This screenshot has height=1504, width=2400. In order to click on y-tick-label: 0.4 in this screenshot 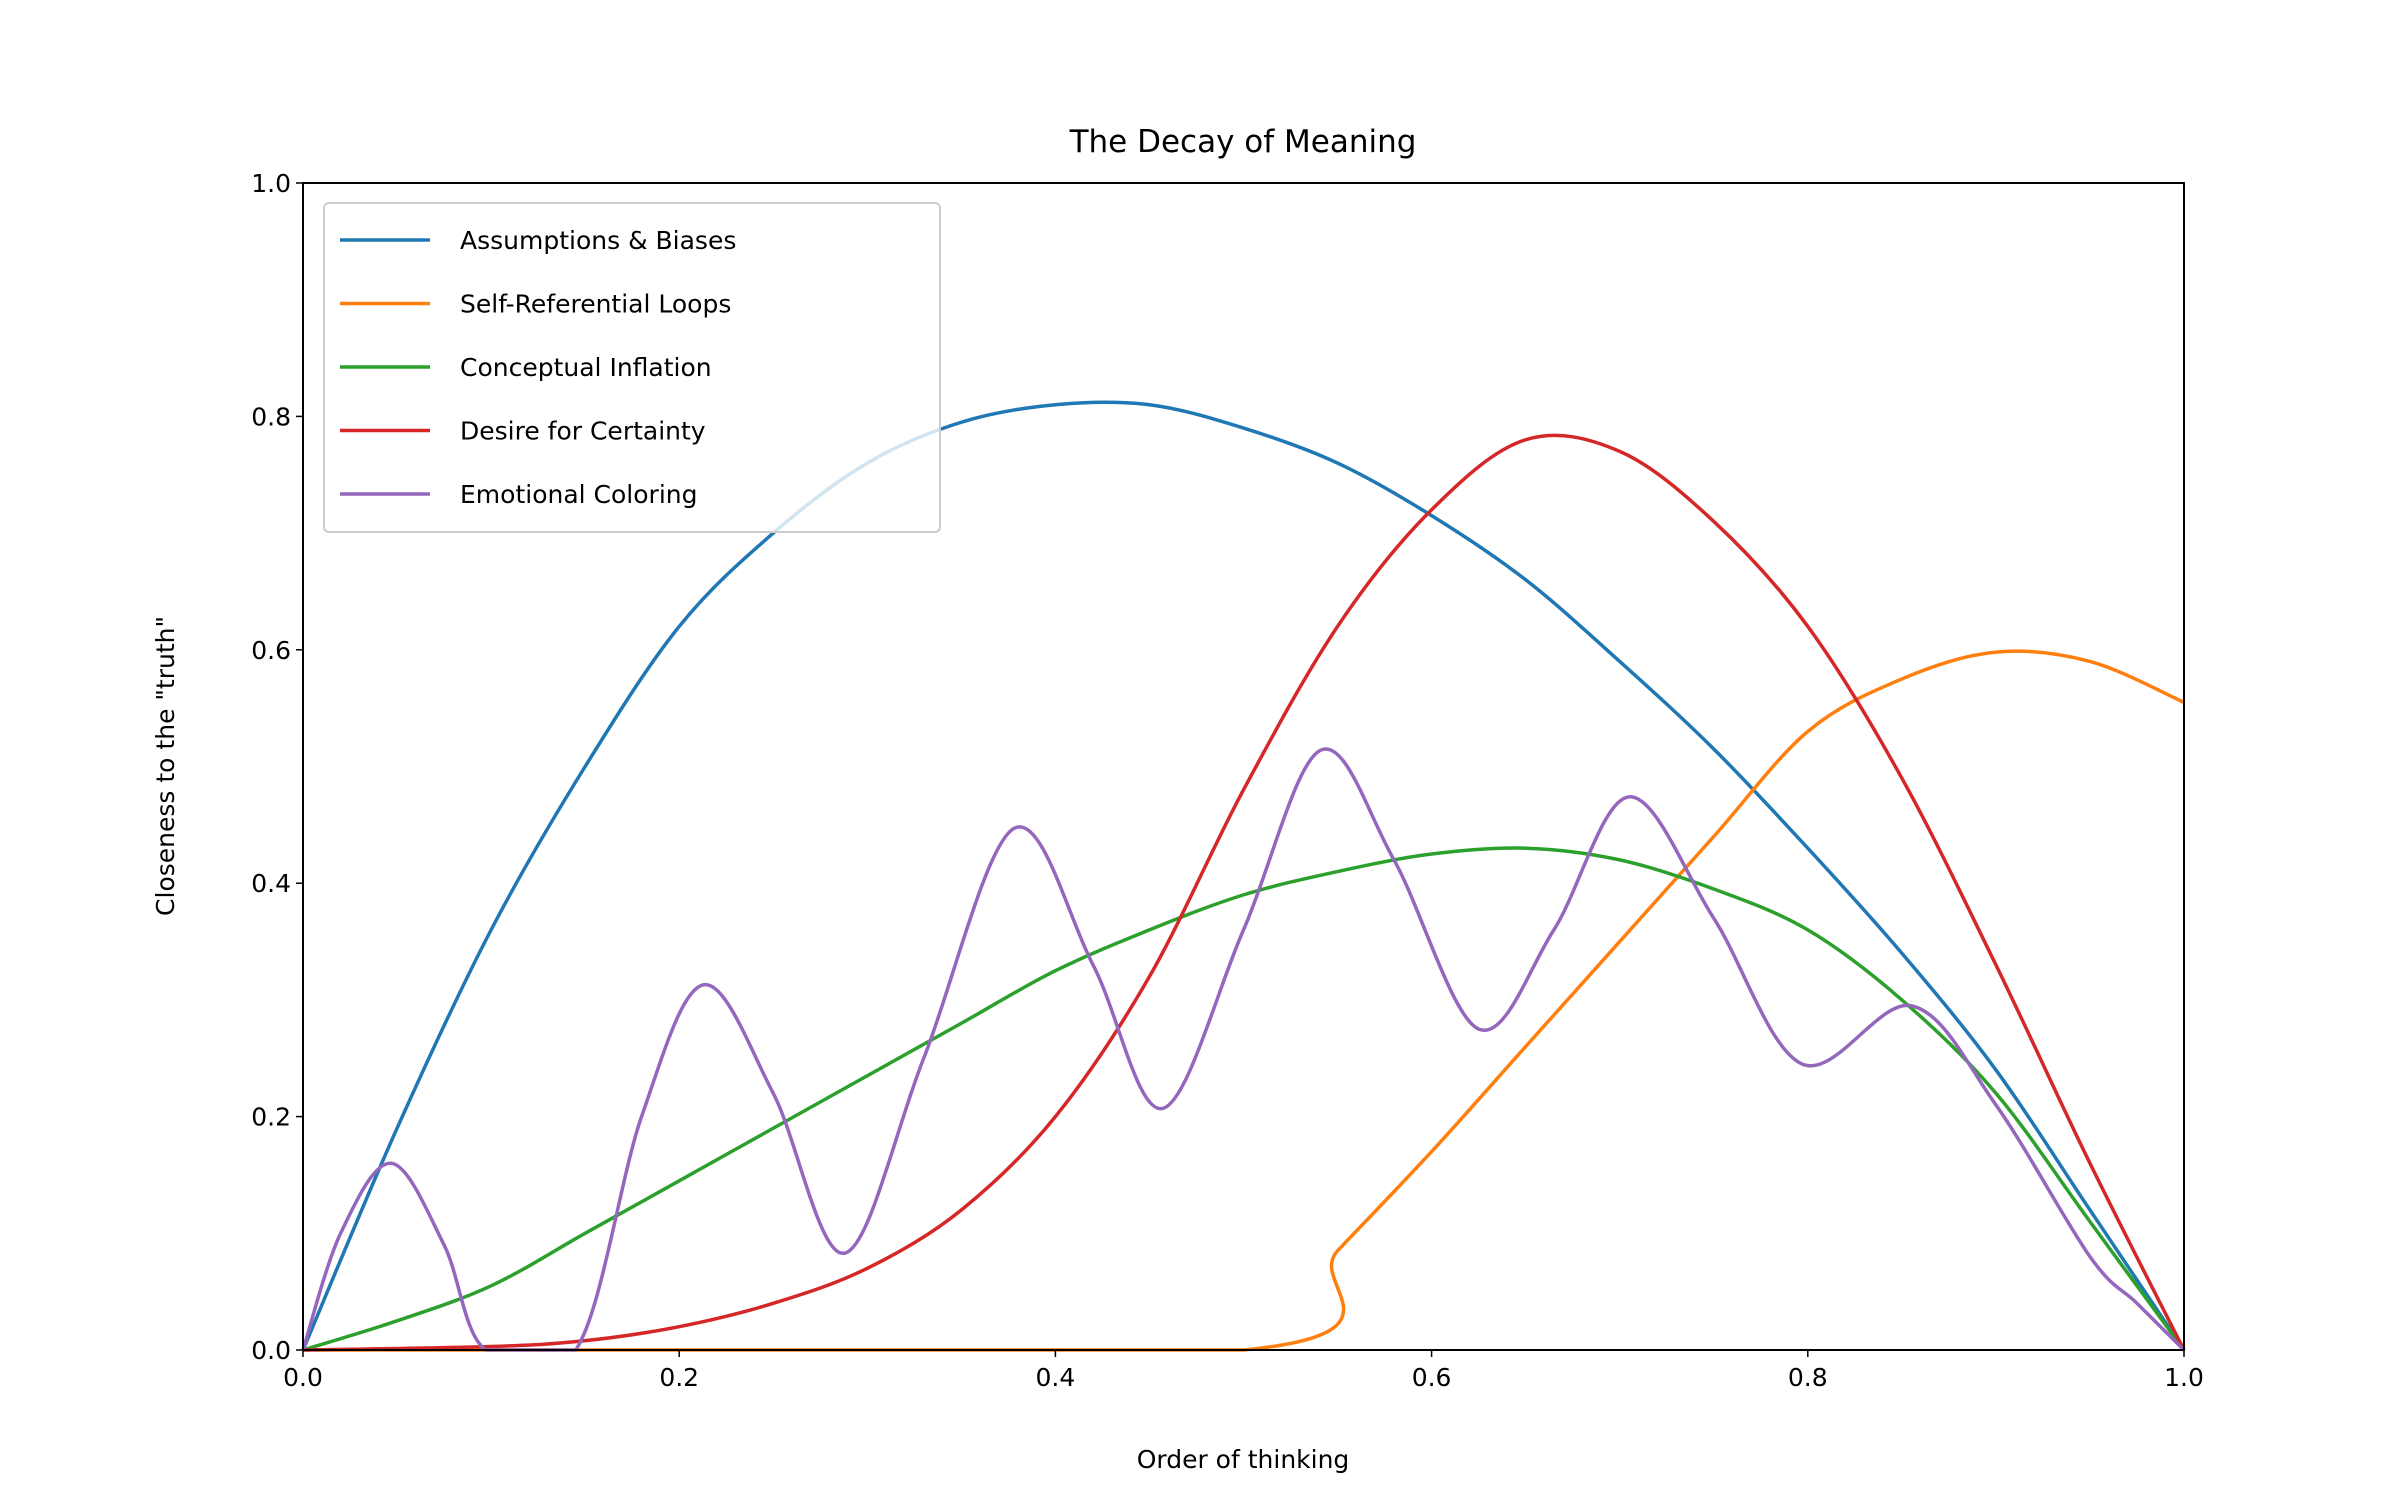, I will do `click(271, 883)`.